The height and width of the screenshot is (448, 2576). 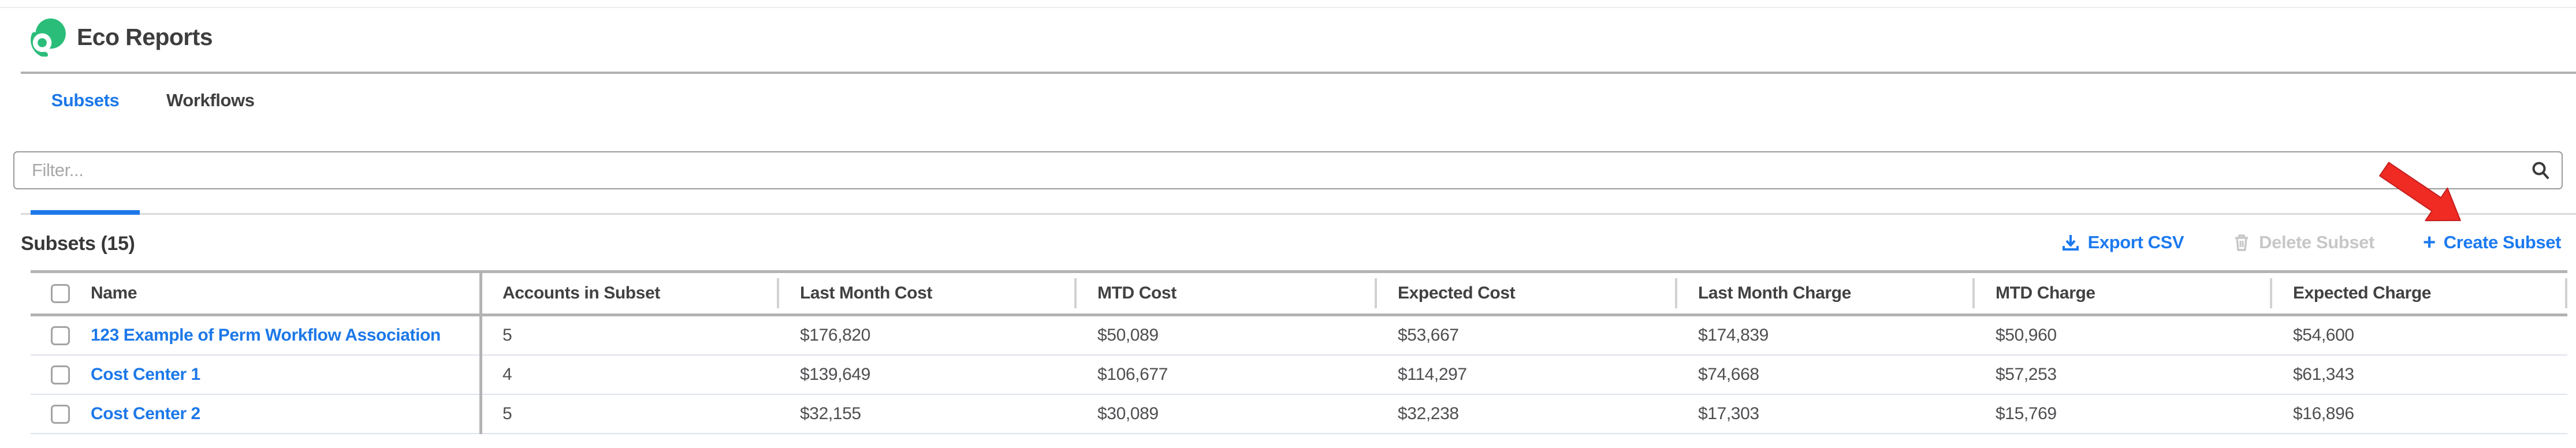 I want to click on top-divider, so click(x=1288, y=7).